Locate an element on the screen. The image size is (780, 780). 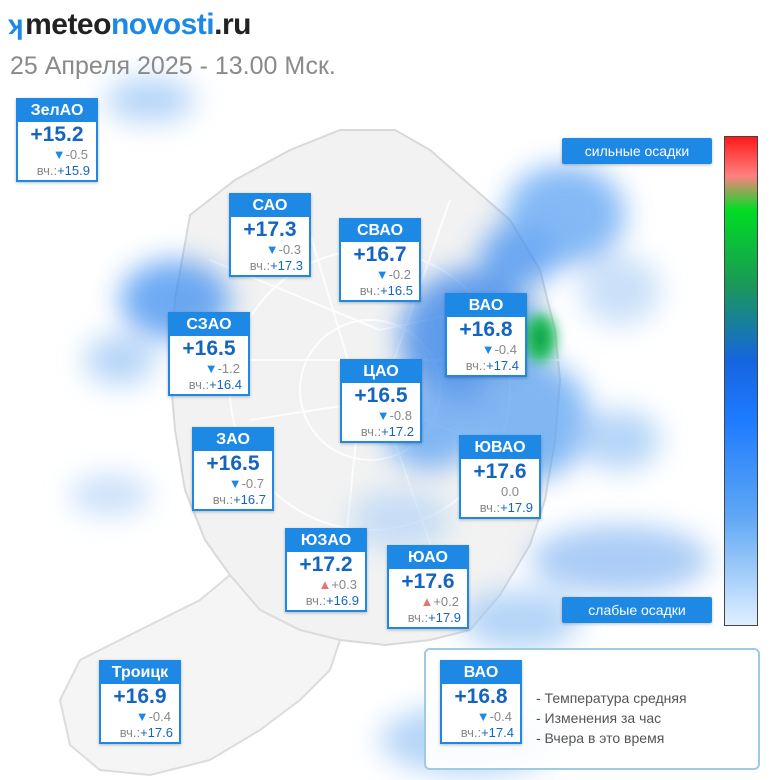
district-name: ЮВАО is located at coordinates (500, 448).